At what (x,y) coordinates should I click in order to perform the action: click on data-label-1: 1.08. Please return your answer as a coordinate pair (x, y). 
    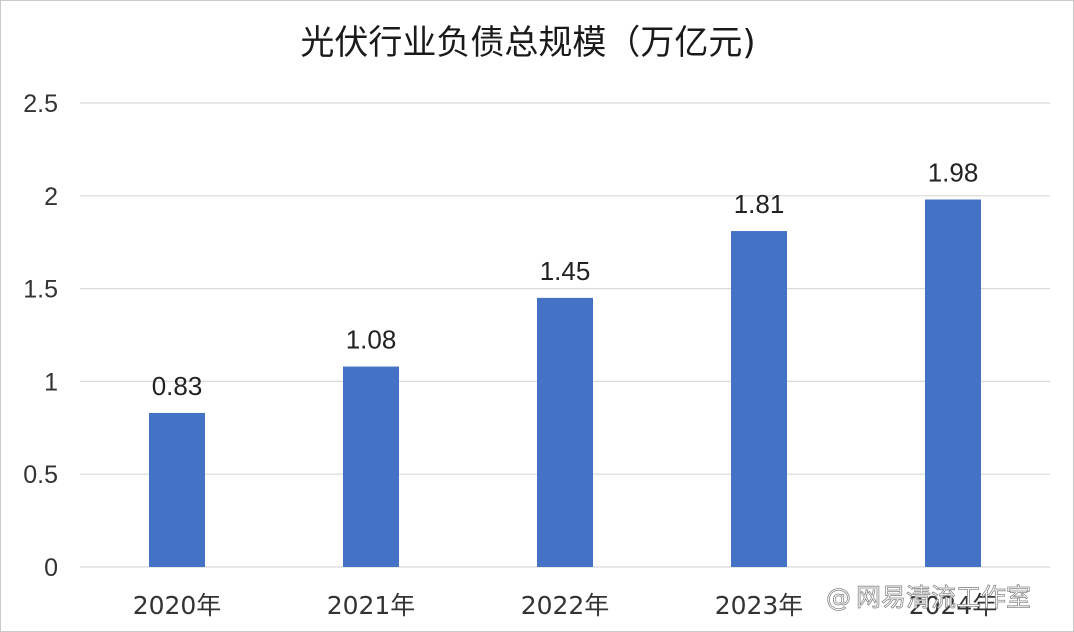
    Looking at the image, I should click on (371, 340).